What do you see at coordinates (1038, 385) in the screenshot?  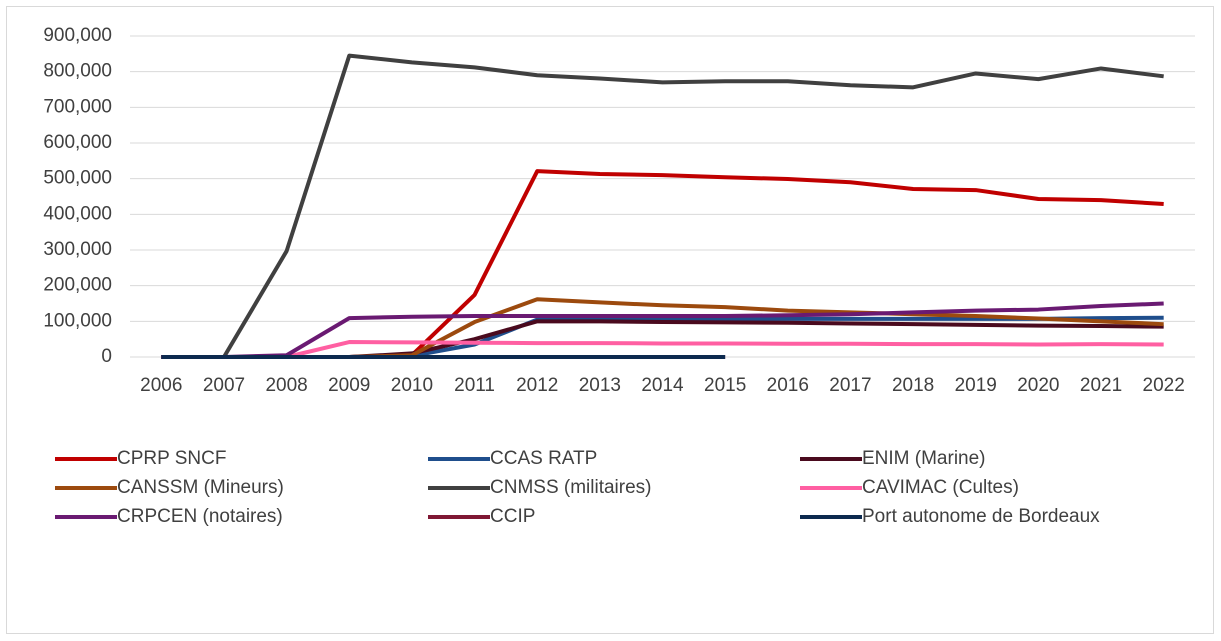 I see `x-tick-label: 2020` at bounding box center [1038, 385].